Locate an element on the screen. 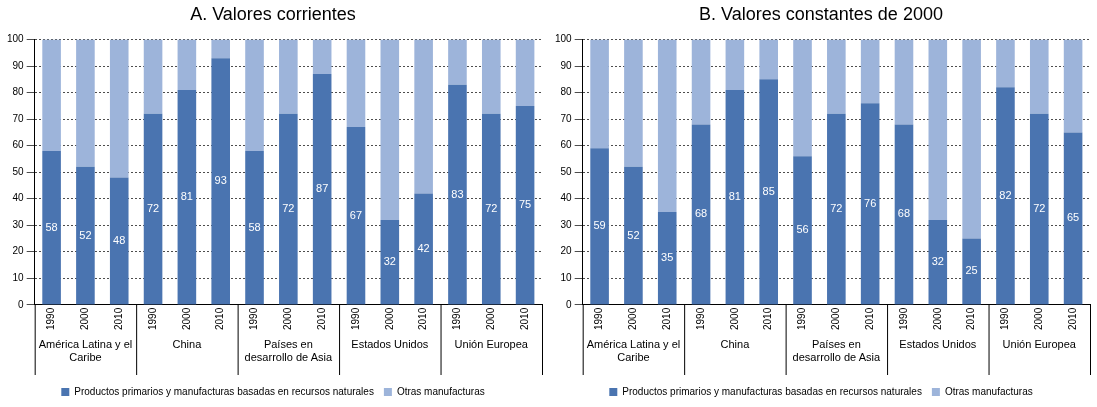 The width and height of the screenshot is (1097, 407). data-label: 76 is located at coordinates (870, 202).